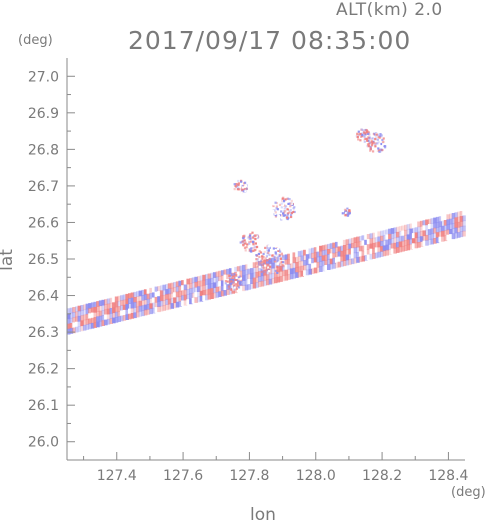 The image size is (491, 525). What do you see at coordinates (43, 77) in the screenshot?
I see `y-tick-label: 27.0` at bounding box center [43, 77].